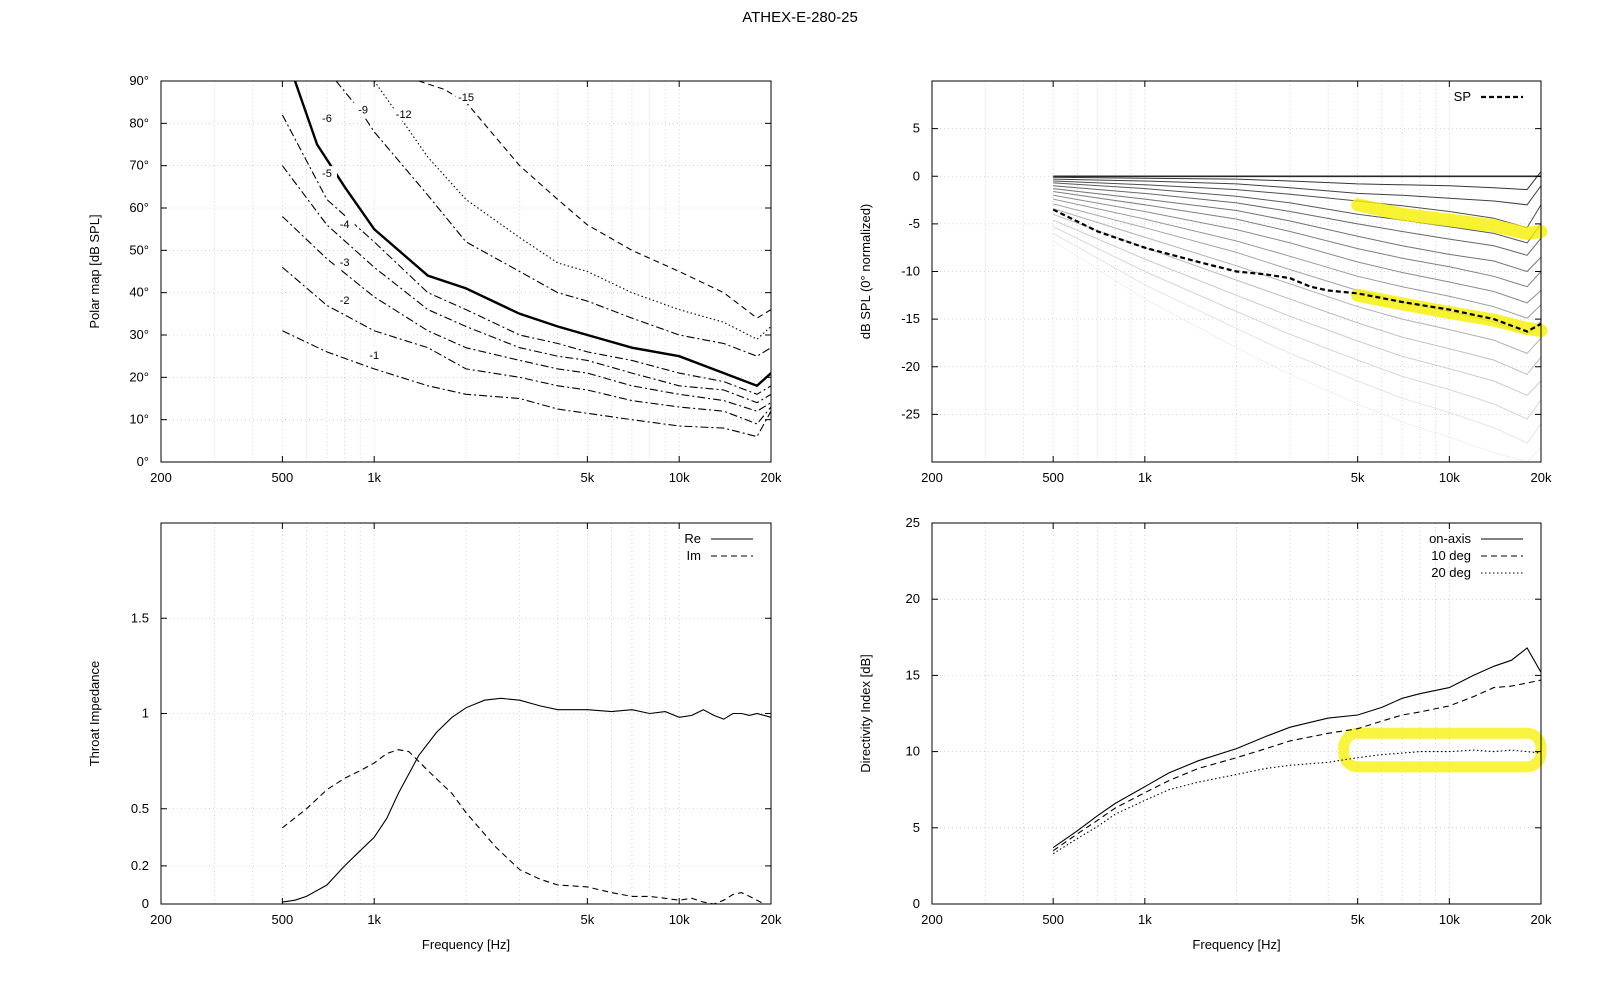 Image resolution: width=1600 pixels, height=1000 pixels. Describe the element at coordinates (1450, 538) in the screenshot. I see `legend-label: on-axis` at that location.